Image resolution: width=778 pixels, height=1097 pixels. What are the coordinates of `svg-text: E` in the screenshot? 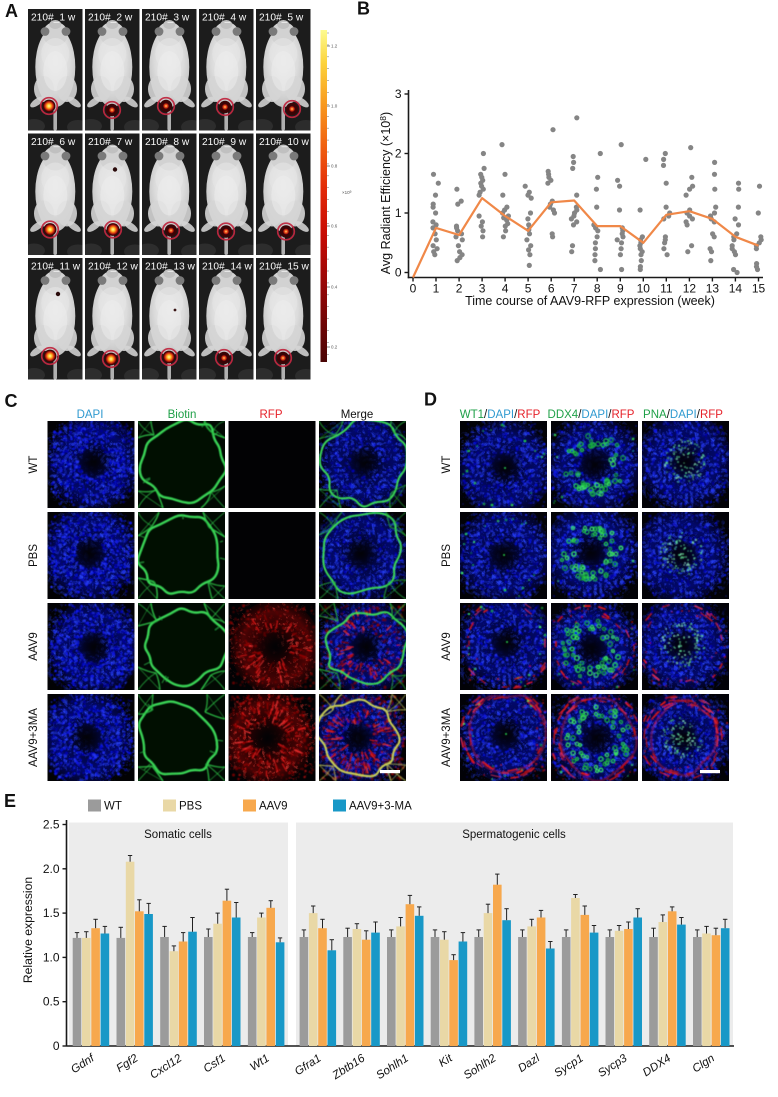 It's located at (10, 801).